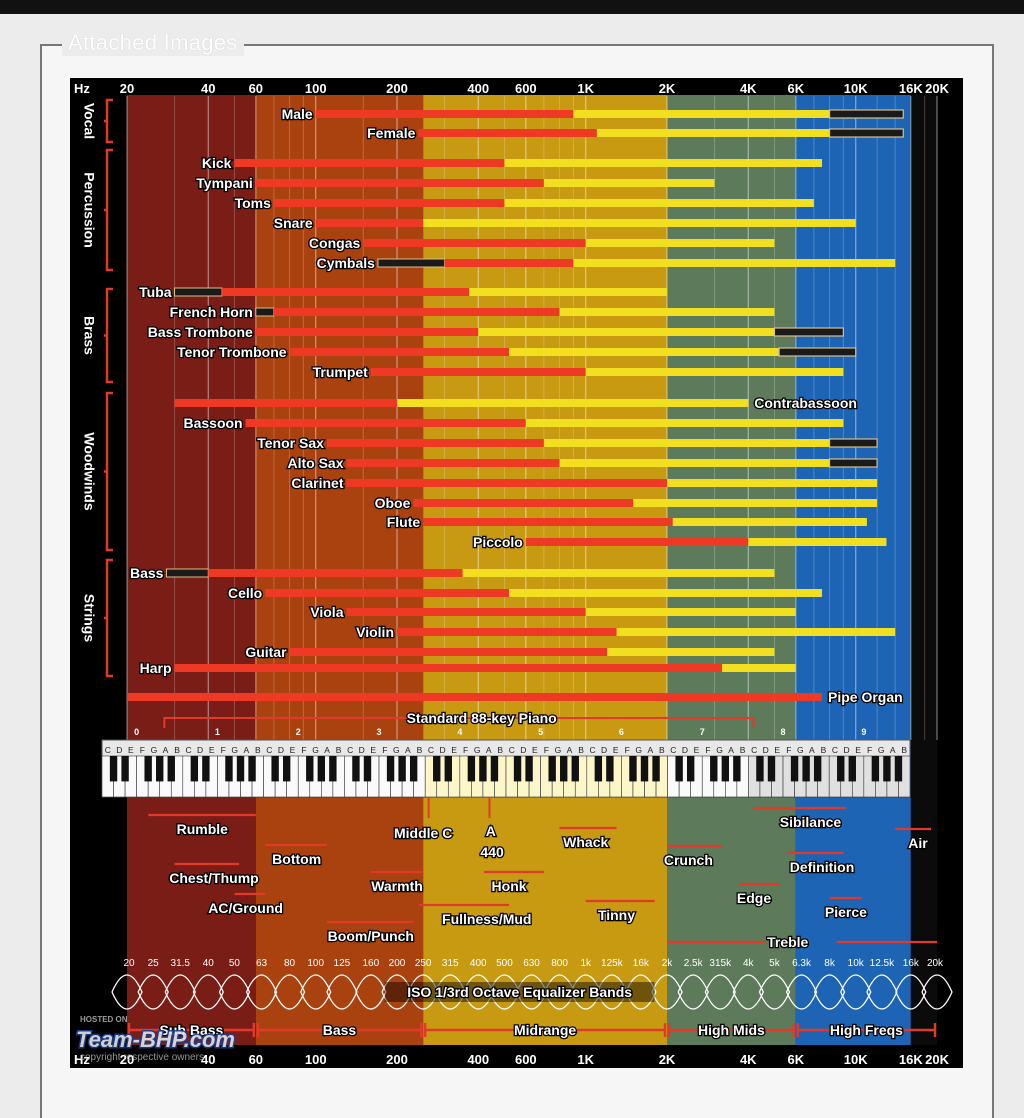  What do you see at coordinates (397, 88) in the screenshot?
I see `axis-tick-label: 200` at bounding box center [397, 88].